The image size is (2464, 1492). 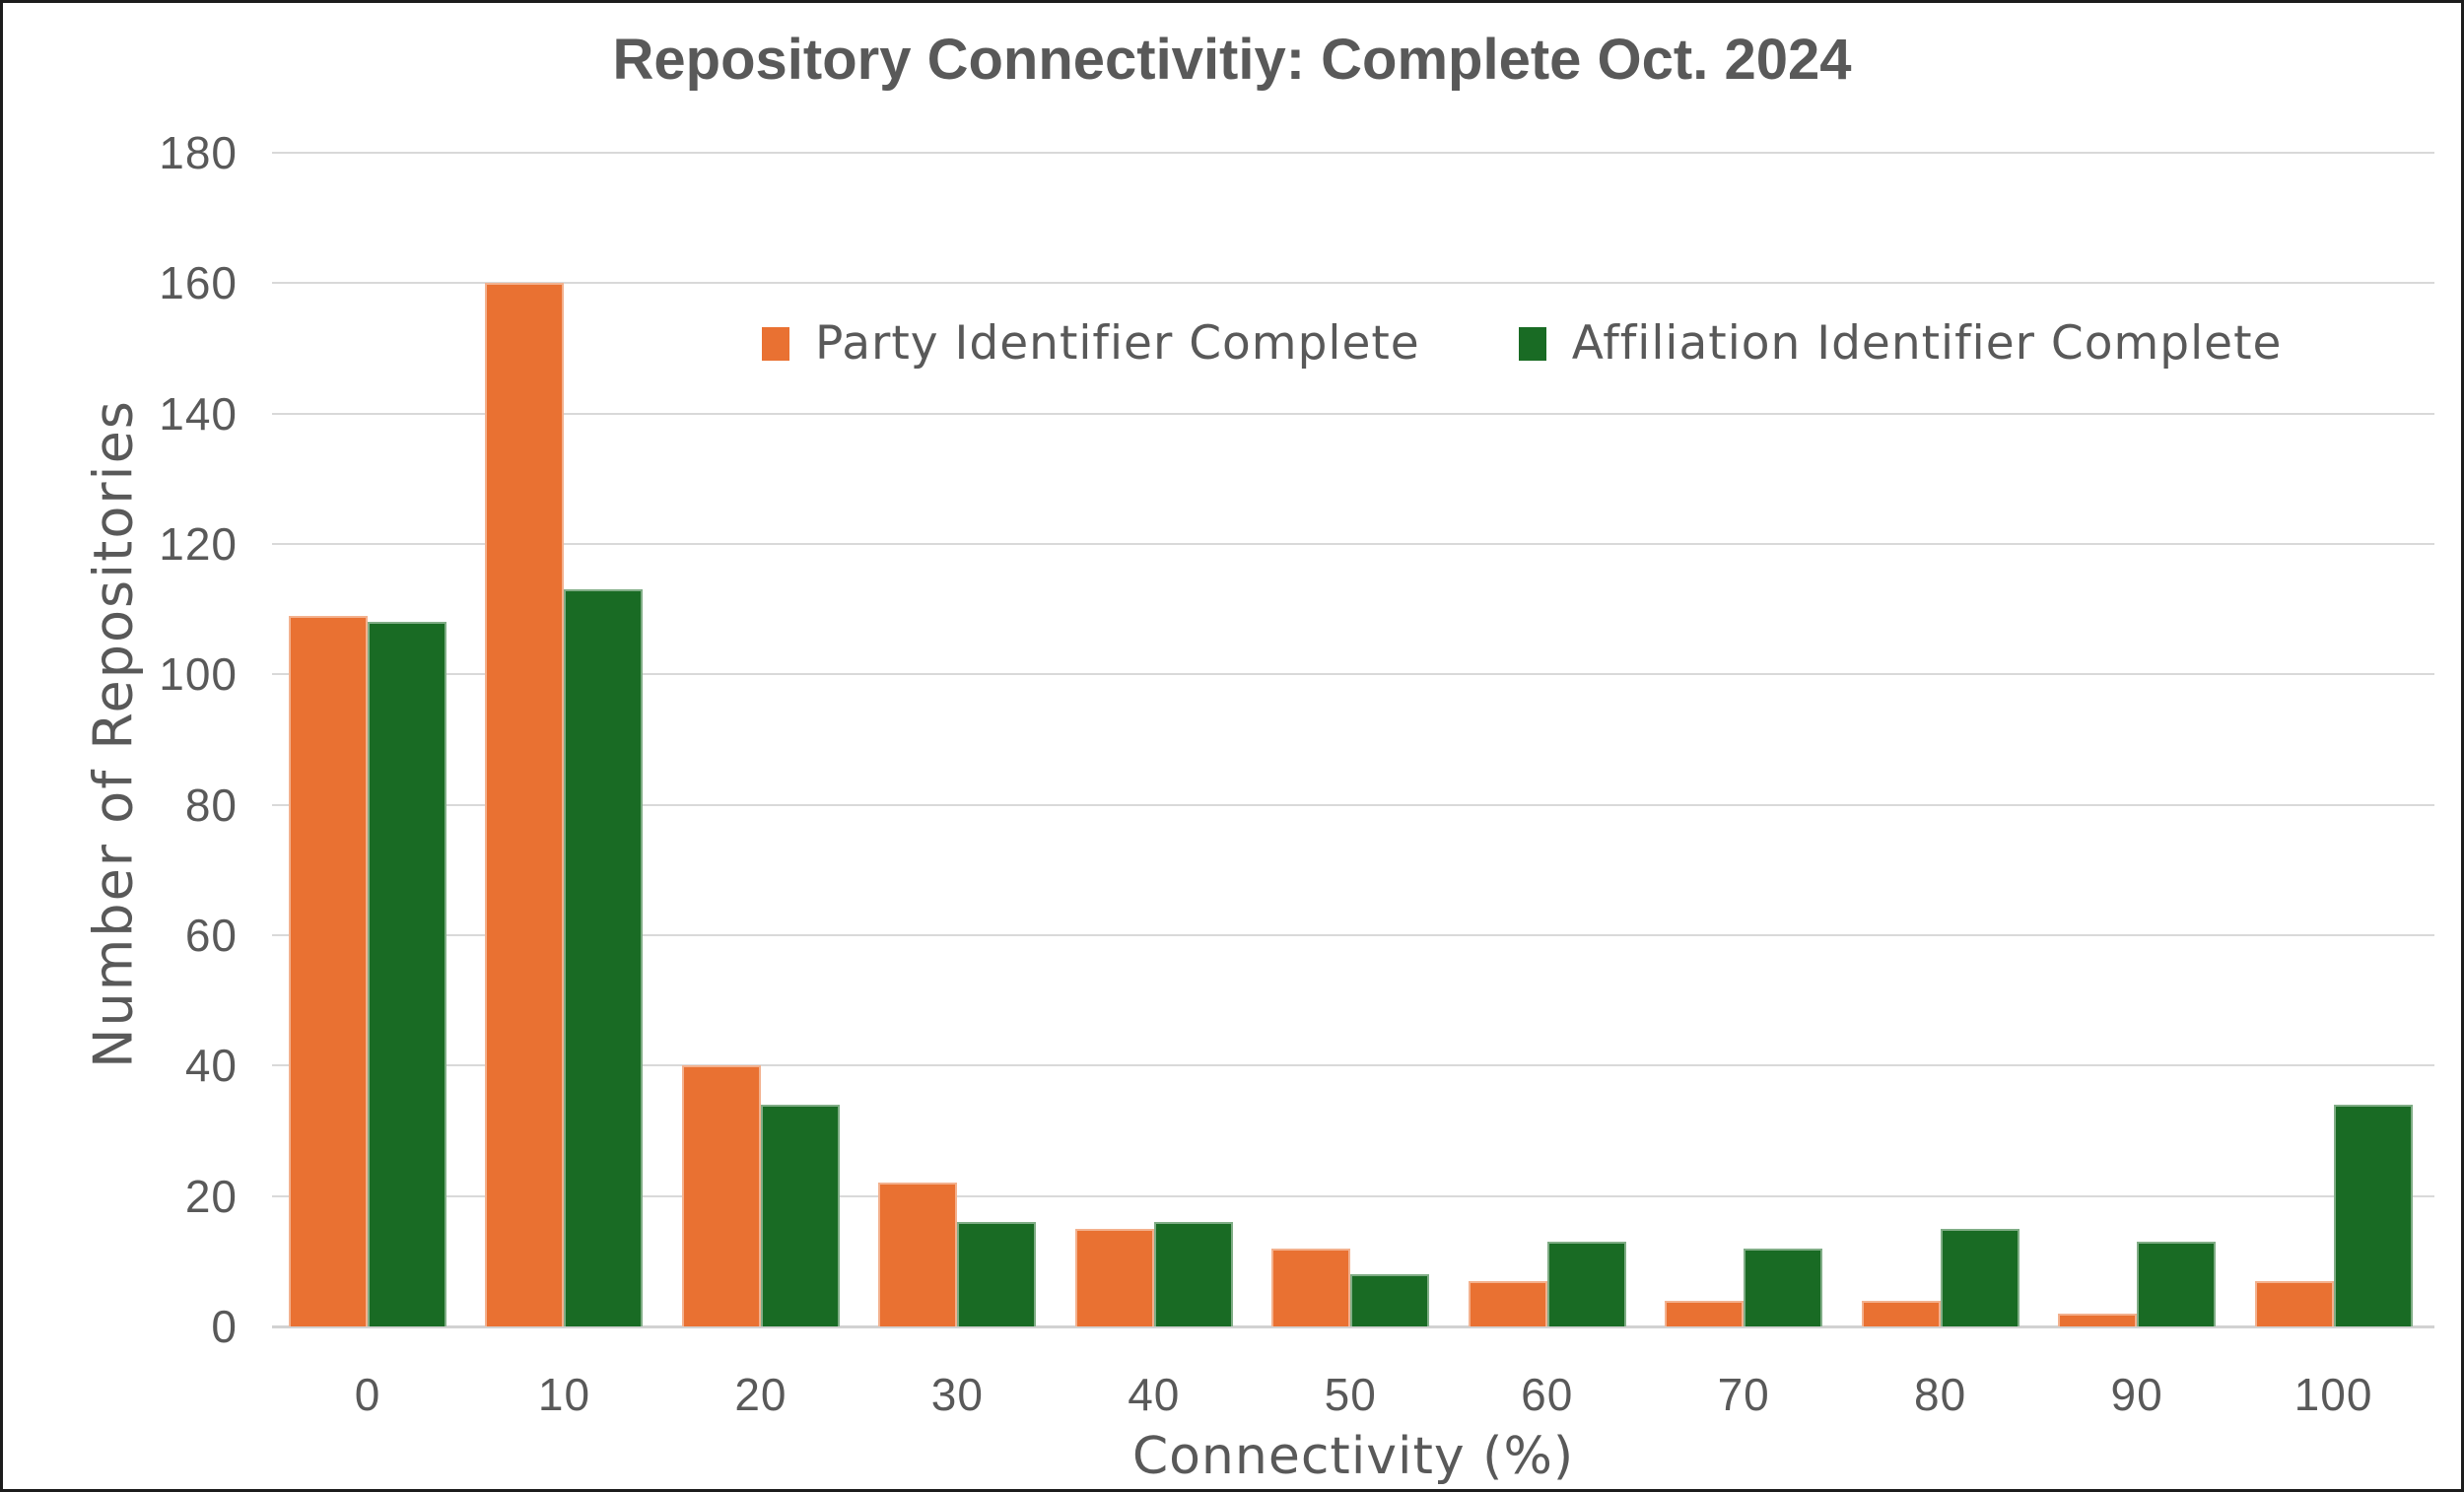 I want to click on legend-item-affiliation-identifier-complete: Affiliation Identifier Complete, so click(x=1900, y=343).